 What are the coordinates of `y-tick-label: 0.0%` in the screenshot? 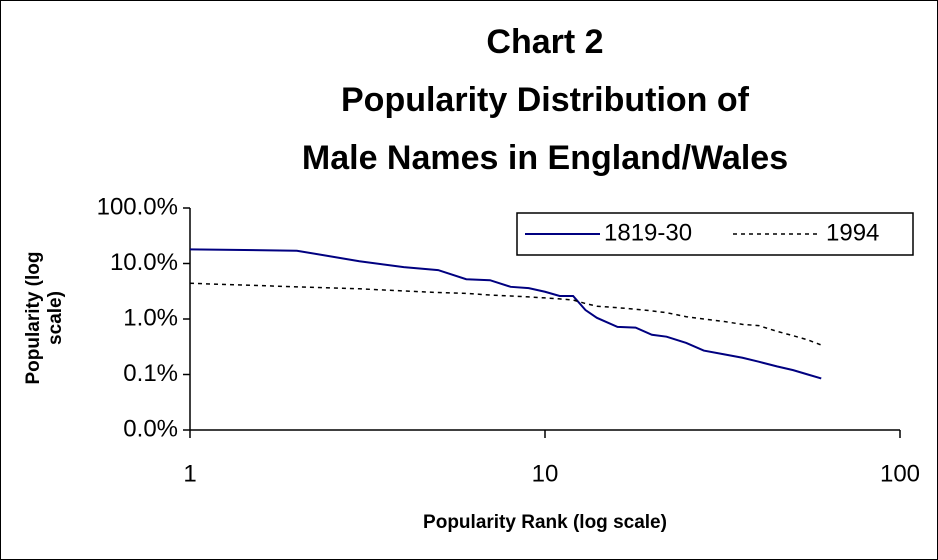 It's located at (150, 428).